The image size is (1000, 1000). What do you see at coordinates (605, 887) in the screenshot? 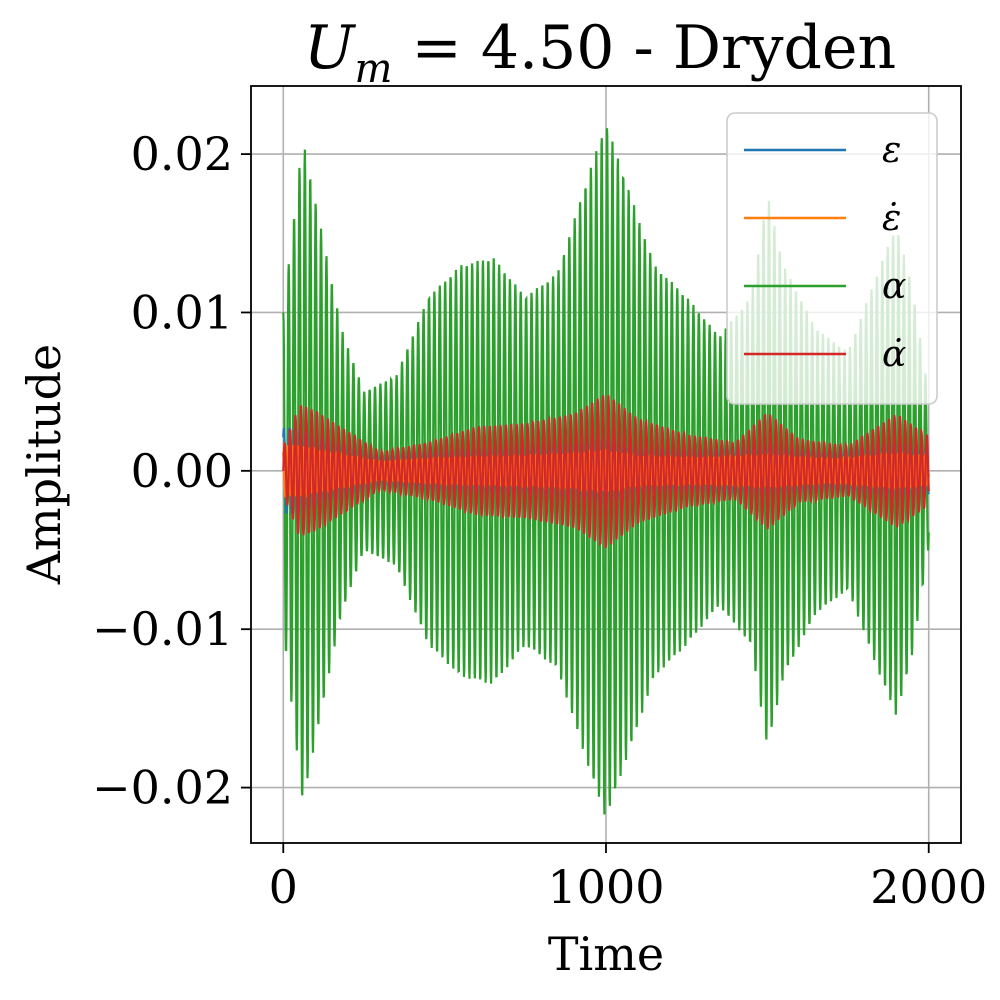
I see `x-tick-label: 1000` at bounding box center [605, 887].